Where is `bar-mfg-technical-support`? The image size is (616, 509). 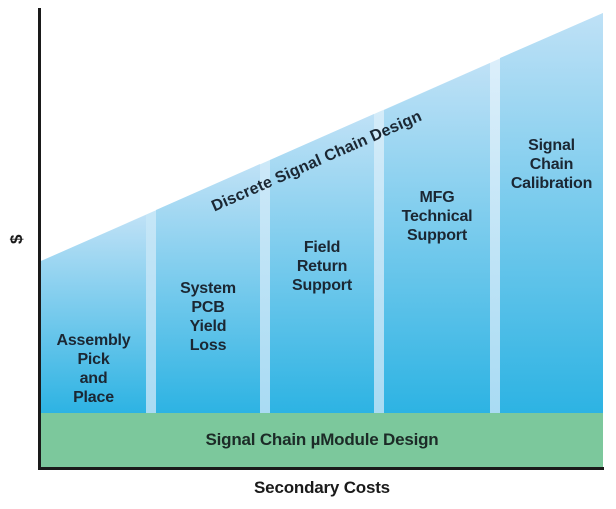
bar-mfg-technical-support is located at coordinates (437, 238).